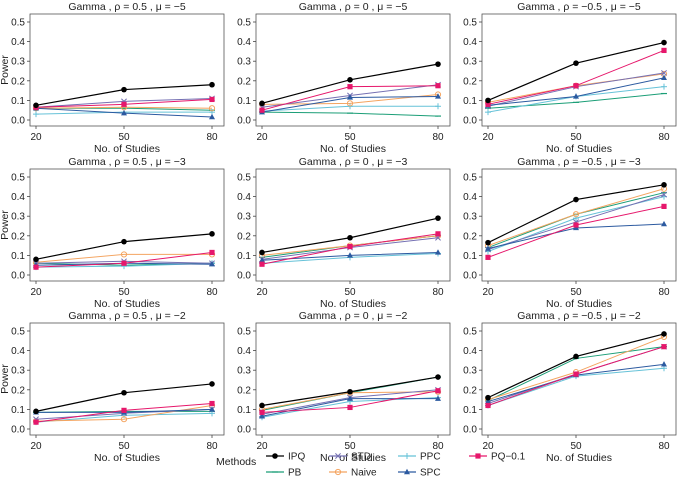 This screenshot has width=685, height=479. I want to click on legend: Methods IPQ PB STD Naive PPC SPC PQ−0.1, so click(371, 465).